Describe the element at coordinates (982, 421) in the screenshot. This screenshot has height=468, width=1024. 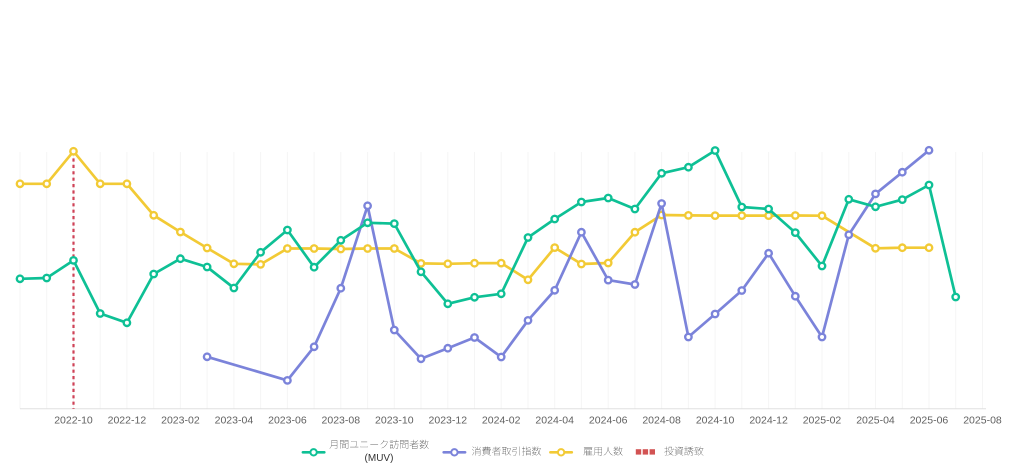
I see `svg-text: 2025-08` at that location.